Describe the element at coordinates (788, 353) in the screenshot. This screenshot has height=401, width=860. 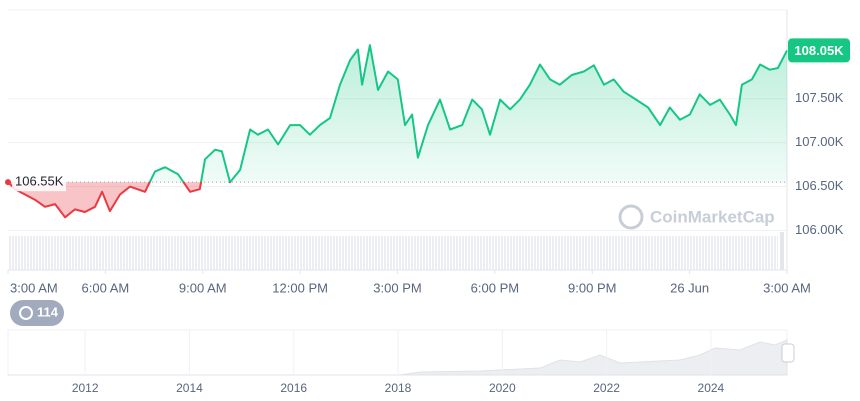
I see `navigator-handle` at that location.